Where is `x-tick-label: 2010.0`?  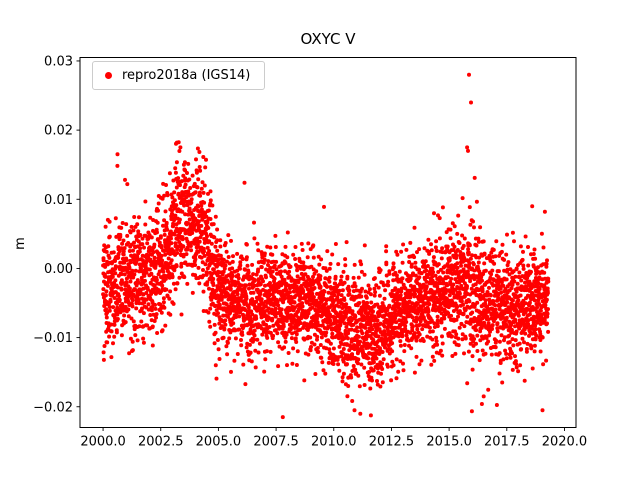 x-tick-label: 2010.0 is located at coordinates (334, 442).